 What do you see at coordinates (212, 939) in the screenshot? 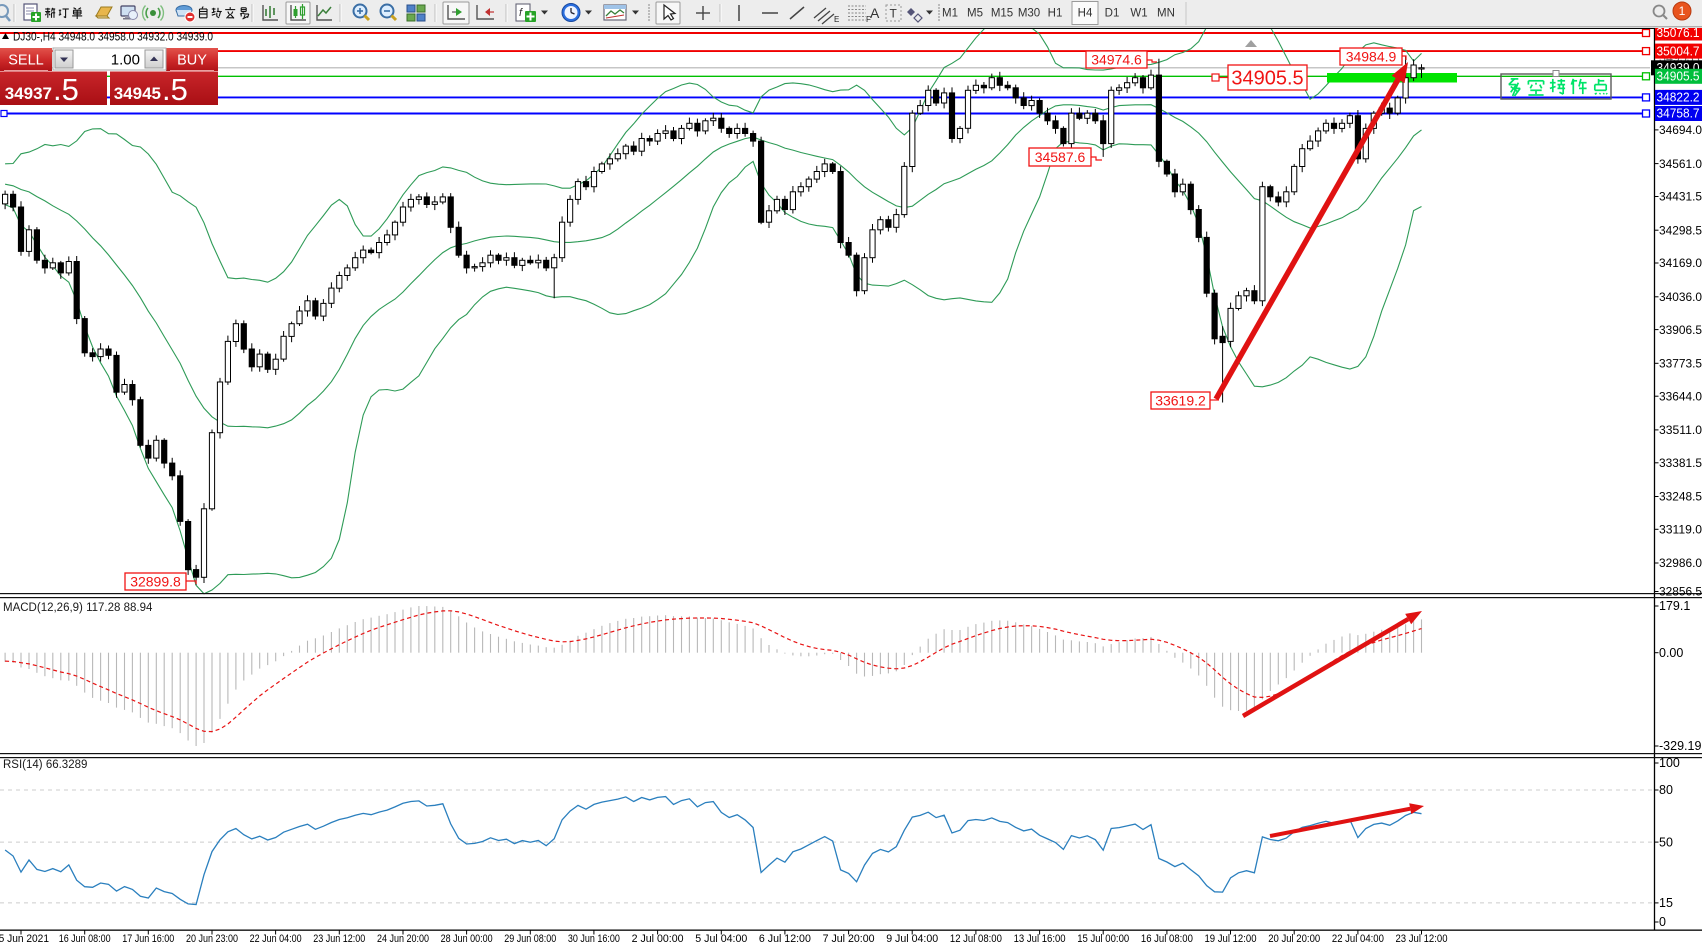
I see `svg-text: 20 Jun 23:00` at bounding box center [212, 939].